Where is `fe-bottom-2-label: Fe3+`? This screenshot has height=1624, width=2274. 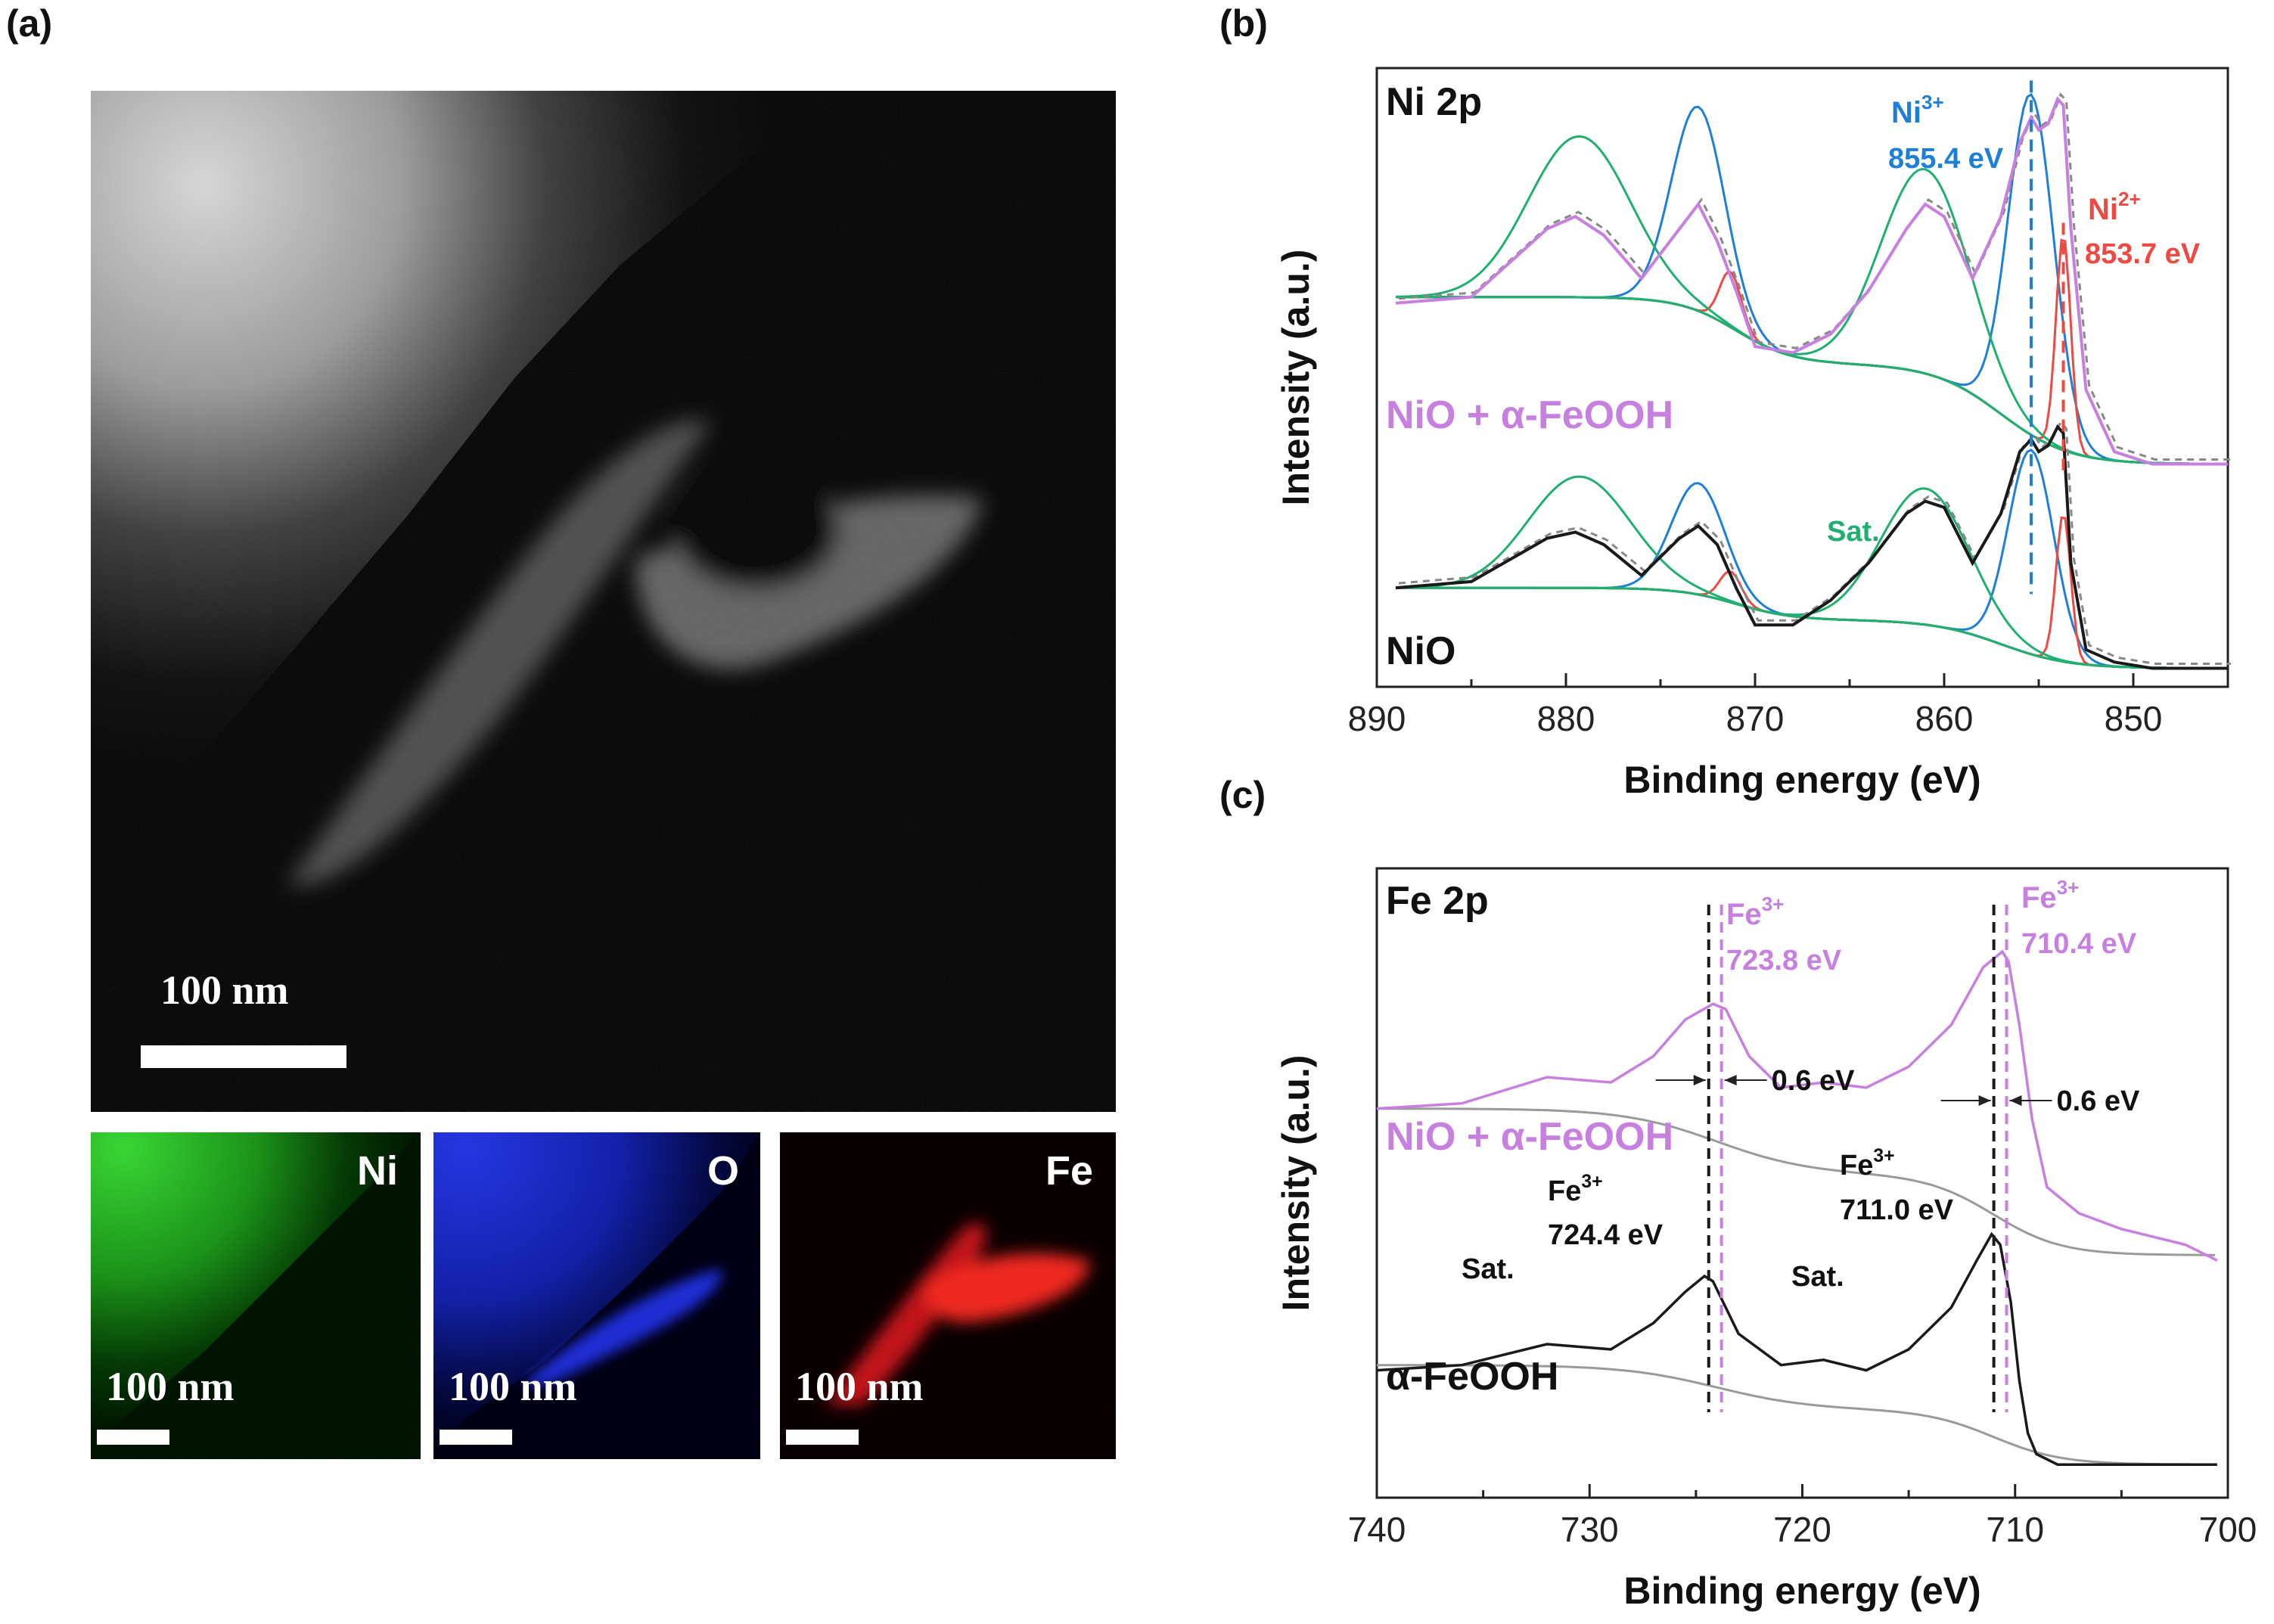
fe-bottom-2-label: Fe3+ is located at coordinates (1868, 1164).